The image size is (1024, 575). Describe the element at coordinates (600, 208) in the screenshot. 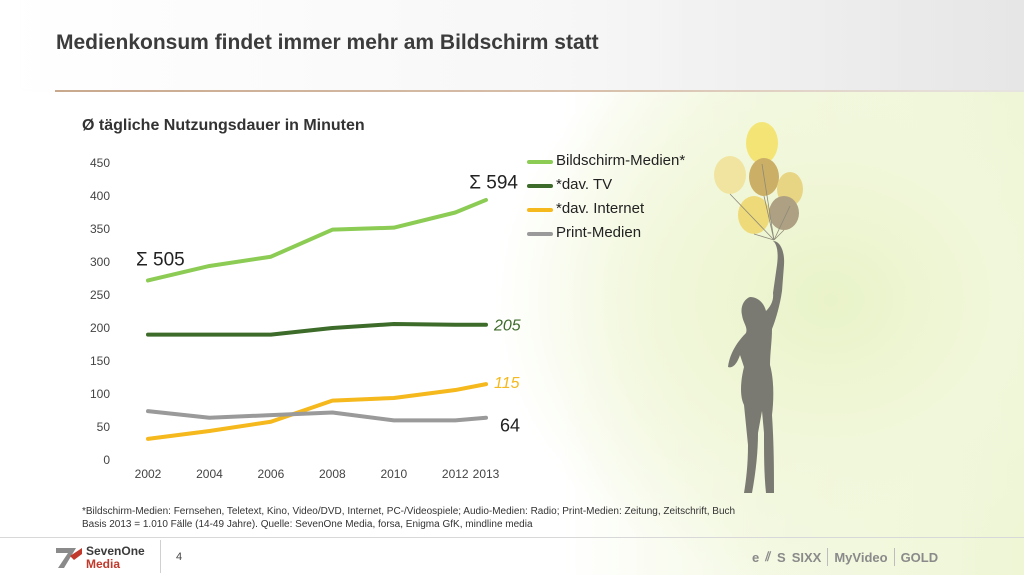

I see `legend-label: *dav. Internet` at that location.